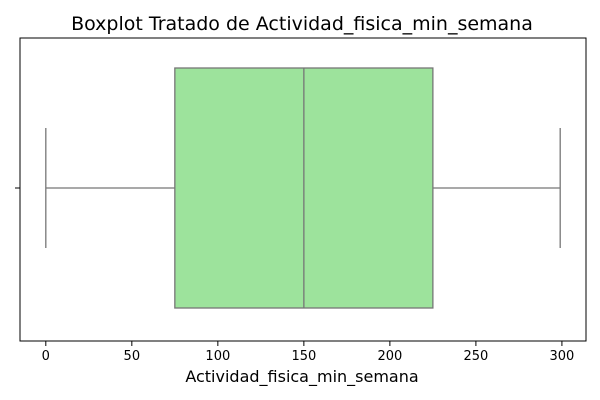  I want to click on x-tick-label: 300, so click(562, 356).